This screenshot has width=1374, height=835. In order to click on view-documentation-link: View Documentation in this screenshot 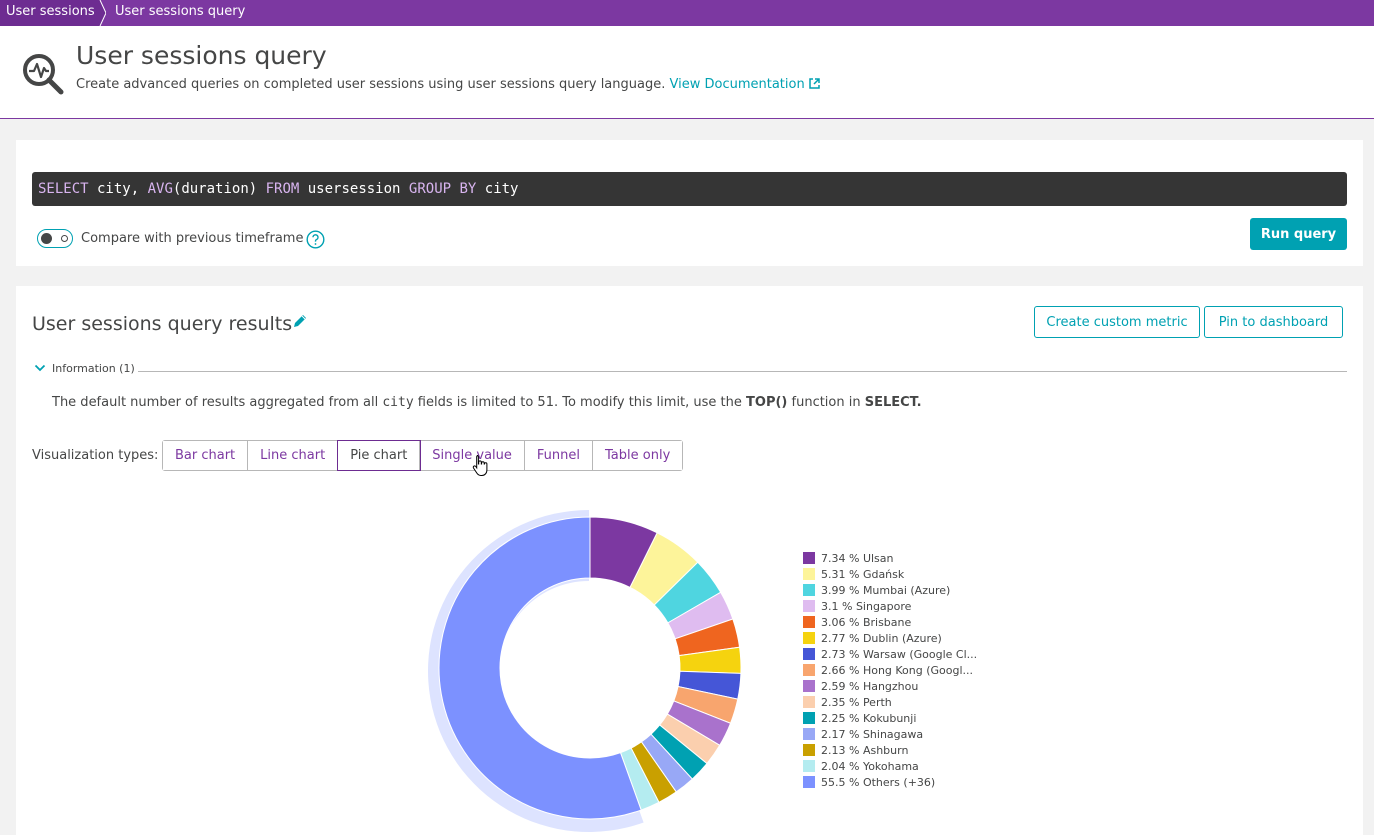, I will do `click(745, 84)`.